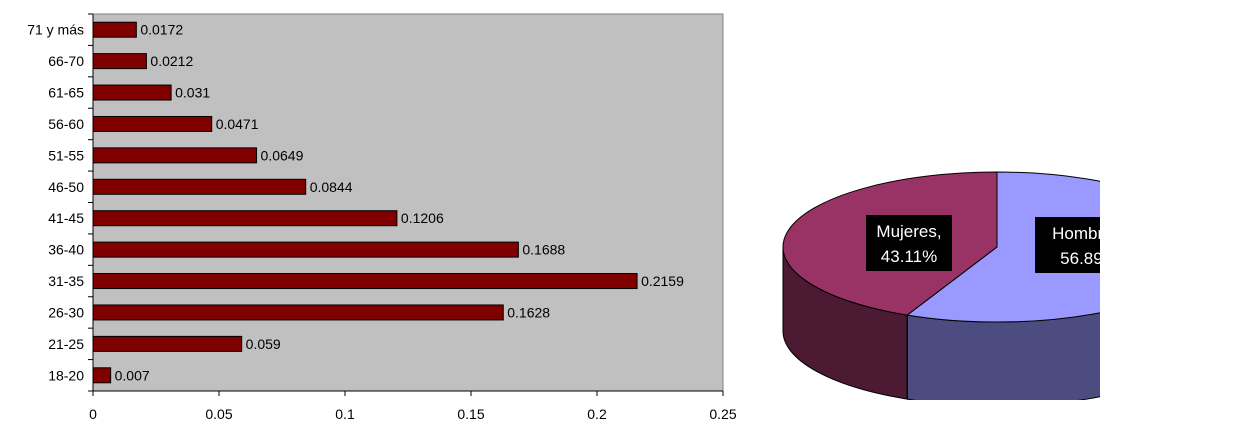 The height and width of the screenshot is (425, 1236). Describe the element at coordinates (93, 414) in the screenshot. I see `x-tick-label: 0` at that location.